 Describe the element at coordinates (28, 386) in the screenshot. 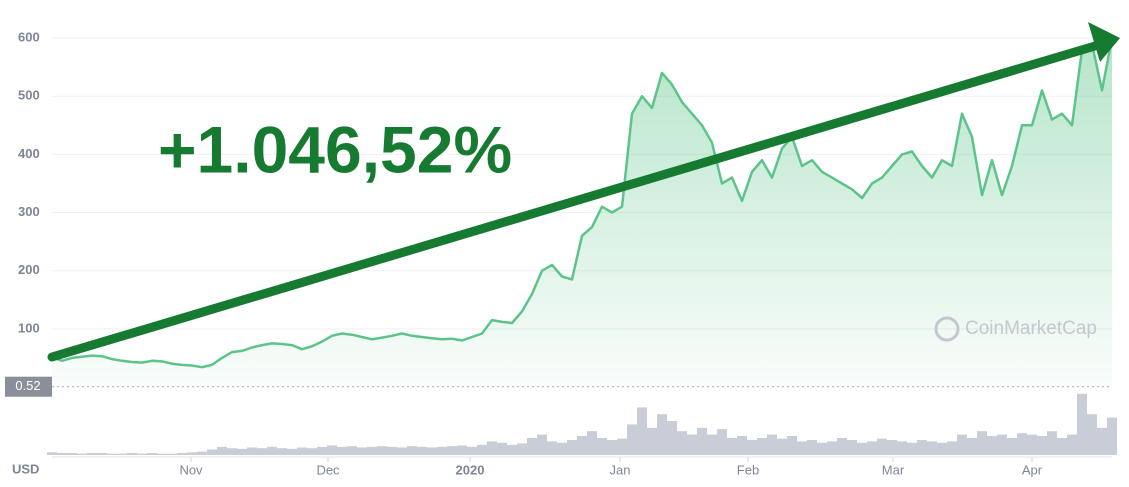

I see `reference-label-bg` at that location.